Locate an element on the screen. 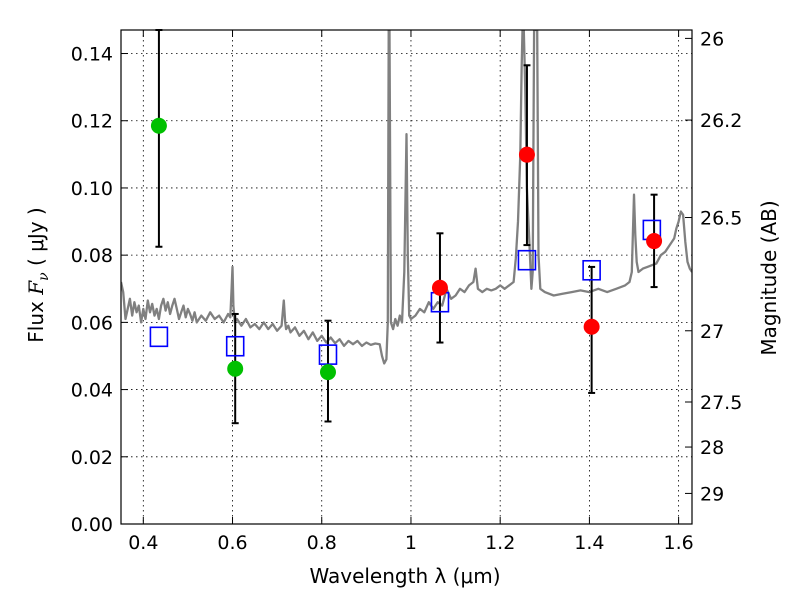 The image size is (800, 600). y-tick-labels: 0.00 0.02 0.04 0.06 0.08 0.10 0.12 0.14 is located at coordinates (92, 290).